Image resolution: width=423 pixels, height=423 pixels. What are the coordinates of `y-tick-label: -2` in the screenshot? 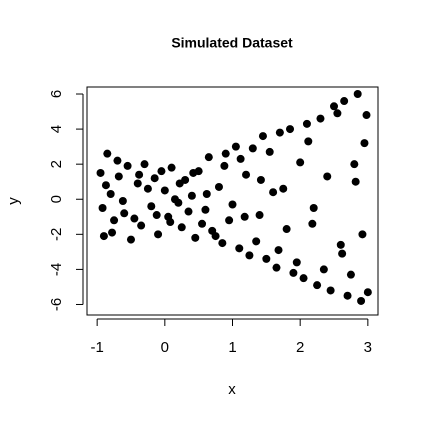 It's located at (56, 234).